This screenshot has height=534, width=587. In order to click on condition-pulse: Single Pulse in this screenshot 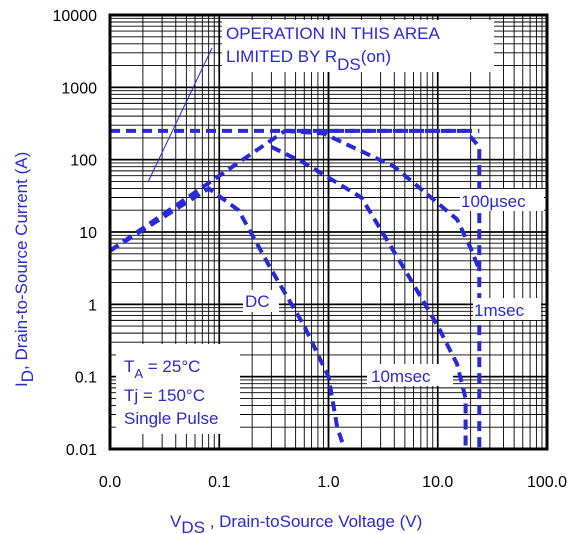, I will do `click(171, 418)`.